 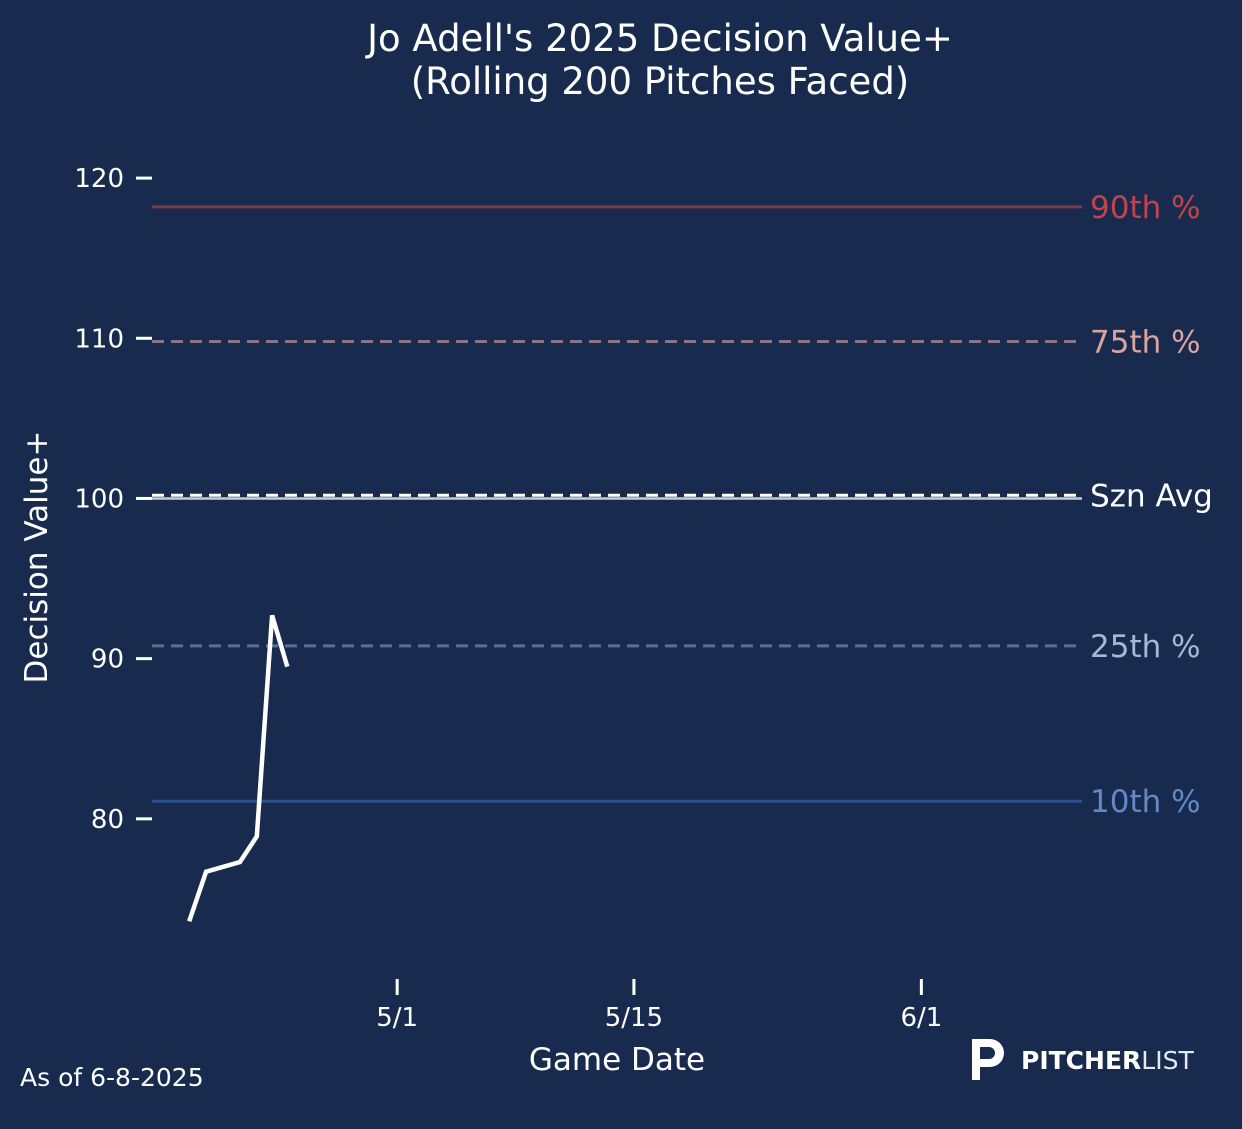 I want to click on pitcherlist-p-icon, so click(x=988, y=1059).